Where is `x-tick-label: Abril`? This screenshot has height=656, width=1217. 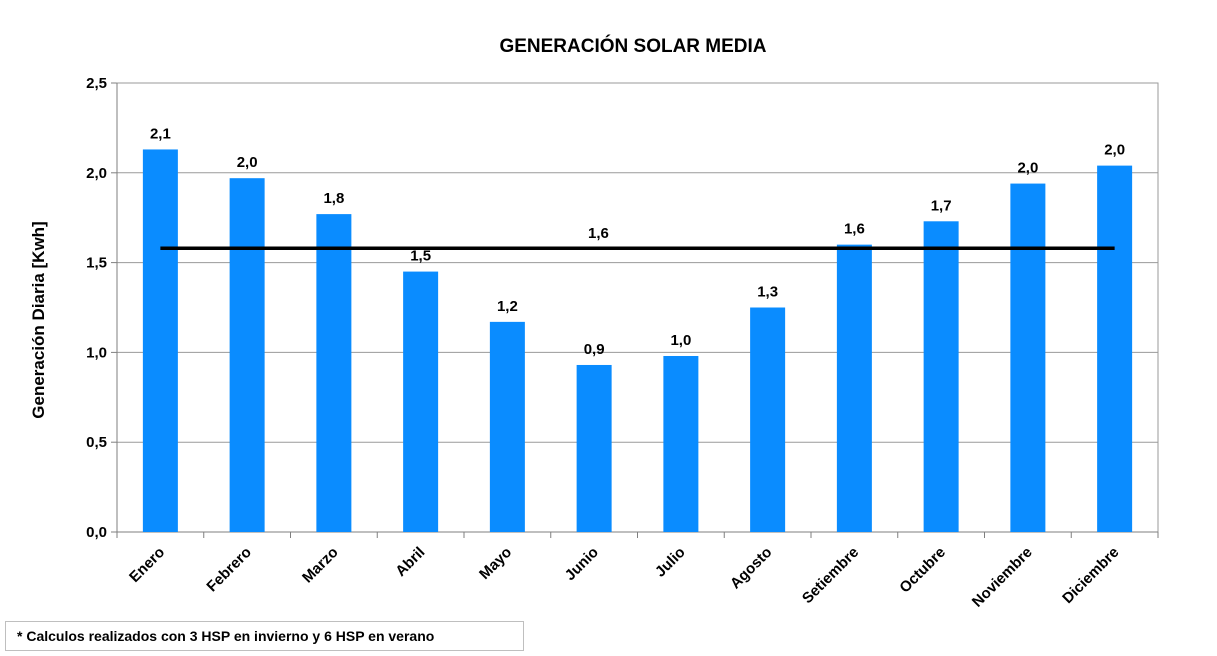 x-tick-label: Abril is located at coordinates (410, 562).